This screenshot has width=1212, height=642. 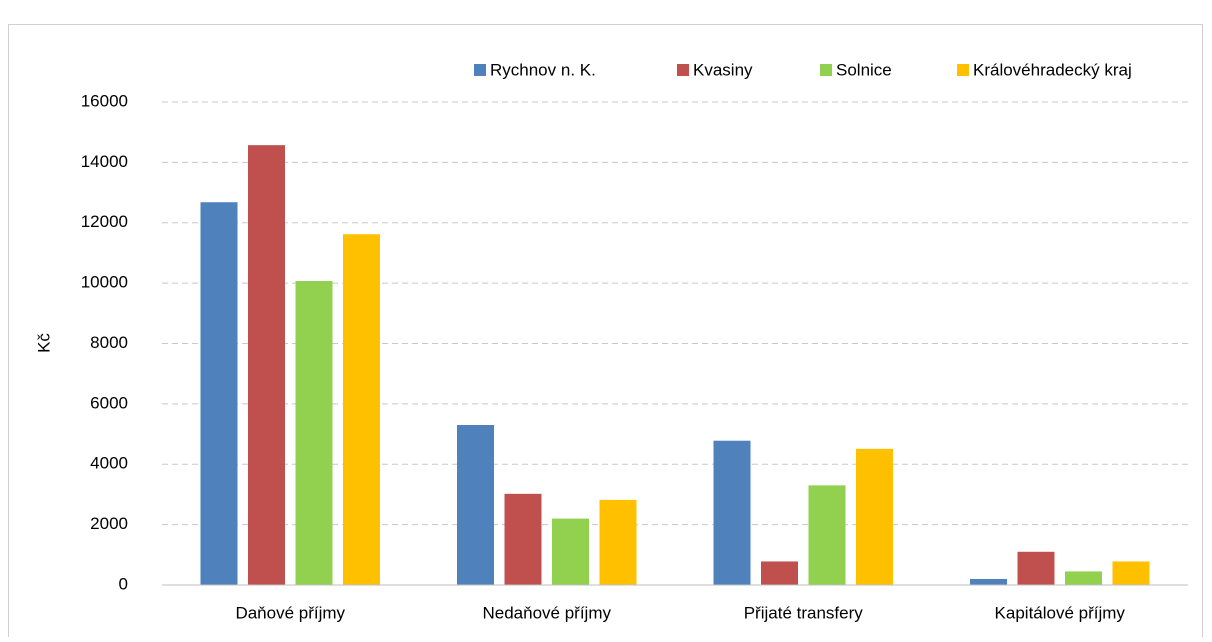 I want to click on y-tick-label: 12000, so click(x=104, y=221).